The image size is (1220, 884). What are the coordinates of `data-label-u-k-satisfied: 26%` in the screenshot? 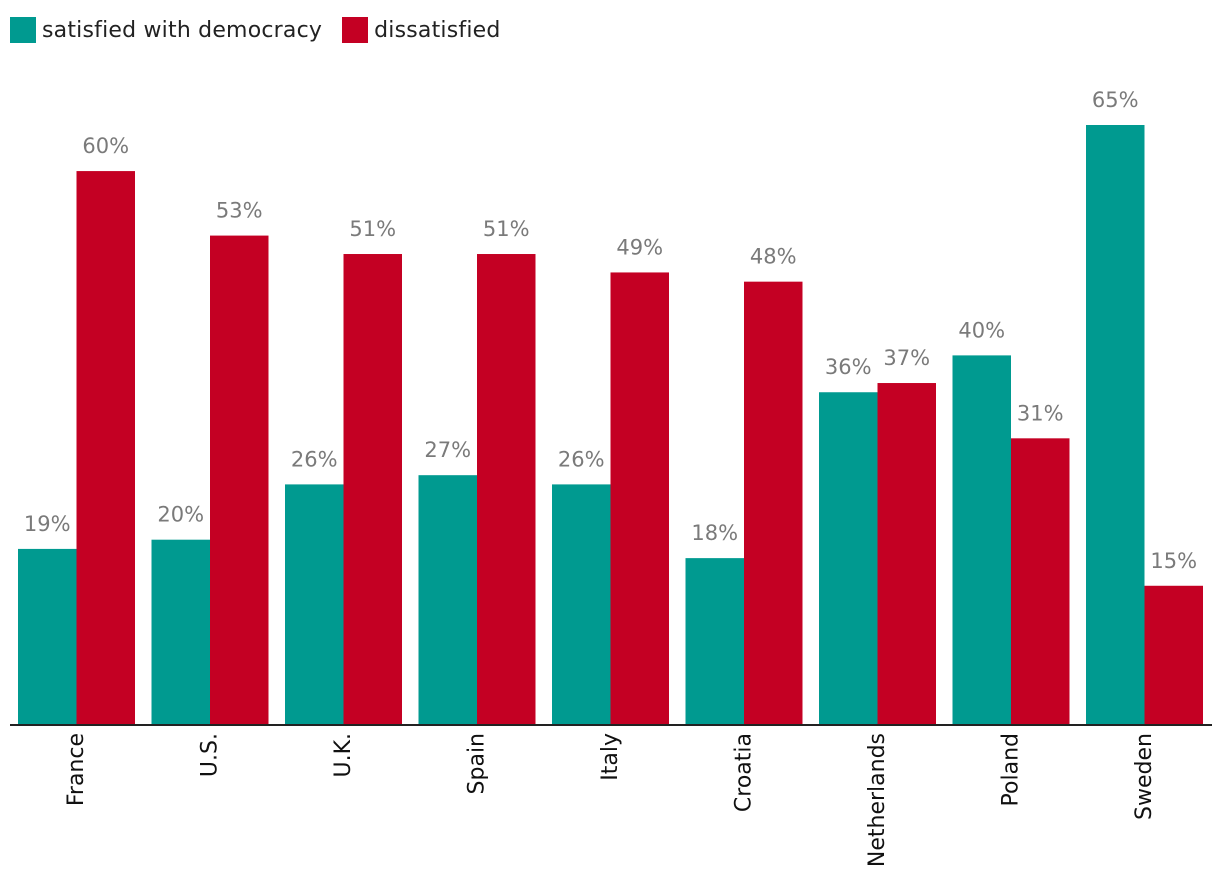 It's located at (314, 459).